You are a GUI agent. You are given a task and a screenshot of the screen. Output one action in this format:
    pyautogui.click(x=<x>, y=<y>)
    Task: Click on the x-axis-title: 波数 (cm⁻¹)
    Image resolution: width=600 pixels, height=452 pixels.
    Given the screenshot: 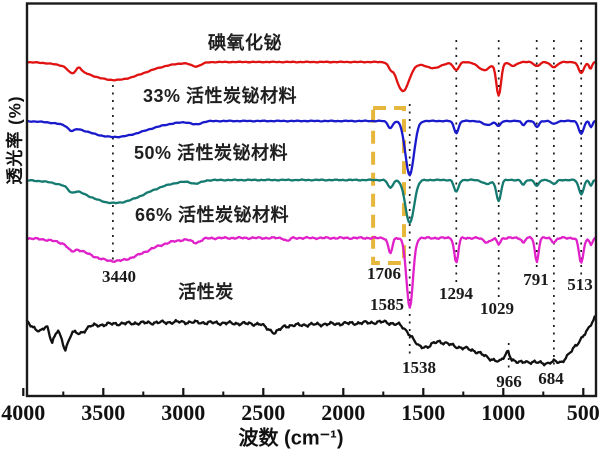 What is the action you would take?
    pyautogui.click(x=291, y=438)
    